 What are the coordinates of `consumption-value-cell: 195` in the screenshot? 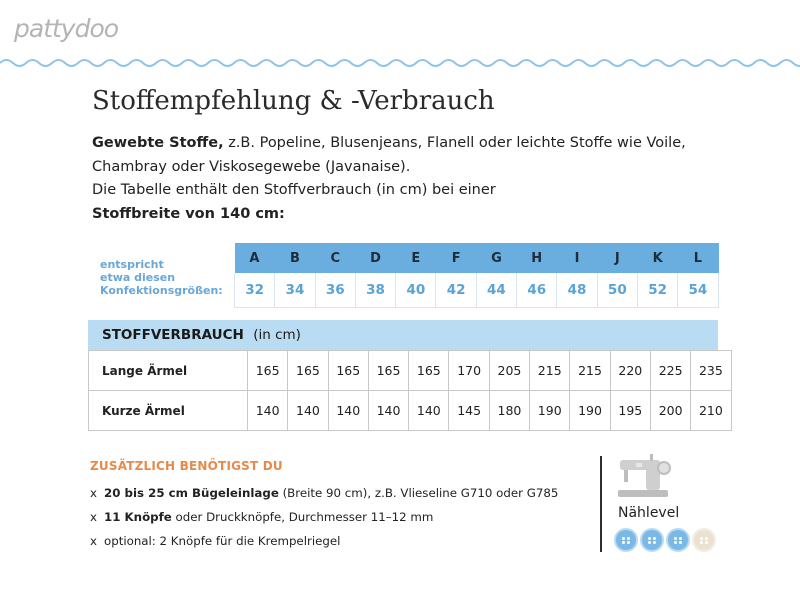 It's located at (630, 410).